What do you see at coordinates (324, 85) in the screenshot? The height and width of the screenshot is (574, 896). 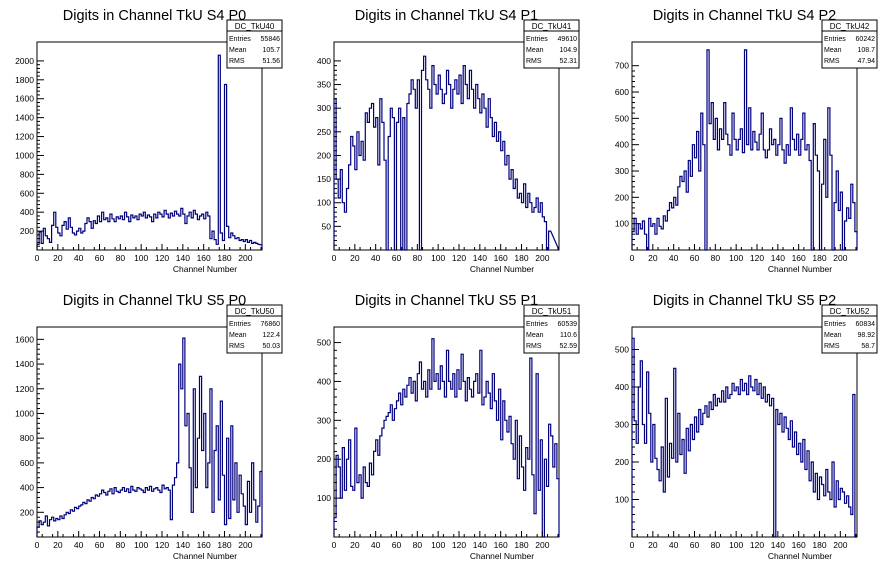 I see `y-tick-label: 350` at bounding box center [324, 85].